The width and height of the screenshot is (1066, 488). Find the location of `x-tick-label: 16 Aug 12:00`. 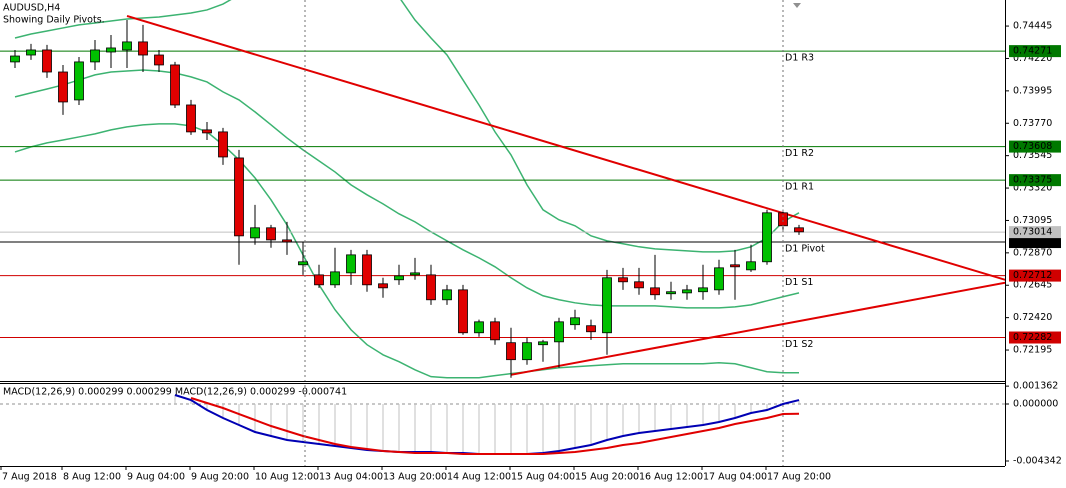

x-tick-label: 16 Aug 12:00 is located at coordinates (671, 477).